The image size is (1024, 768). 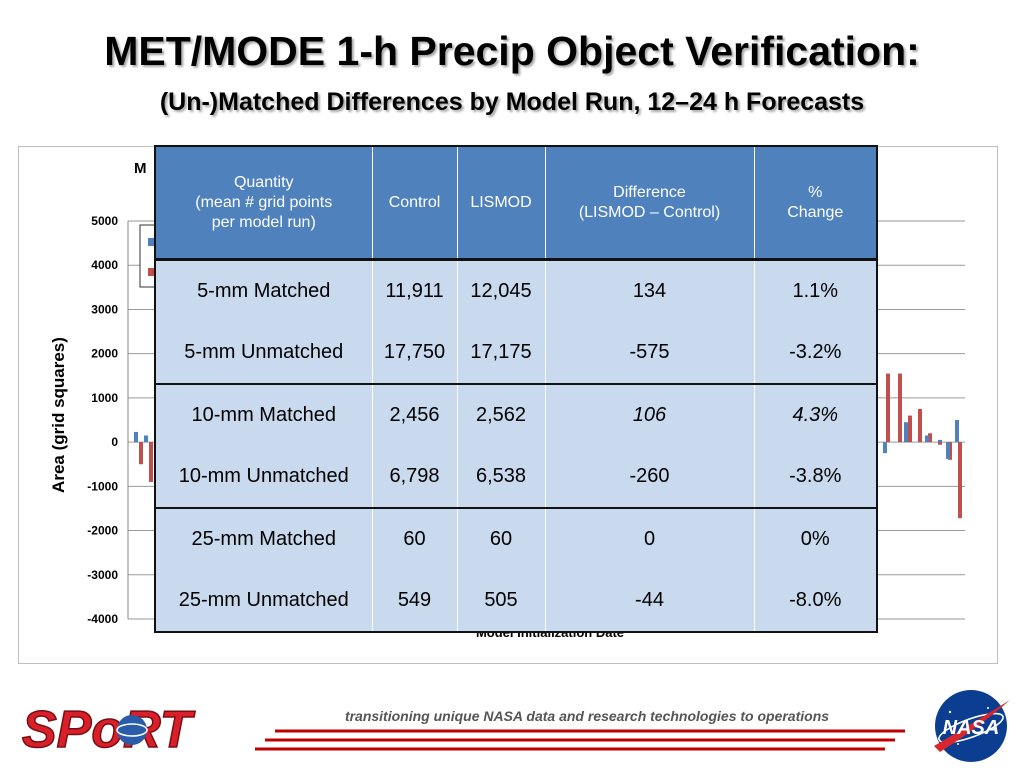 I want to click on cell-difference: 0, so click(x=649, y=539).